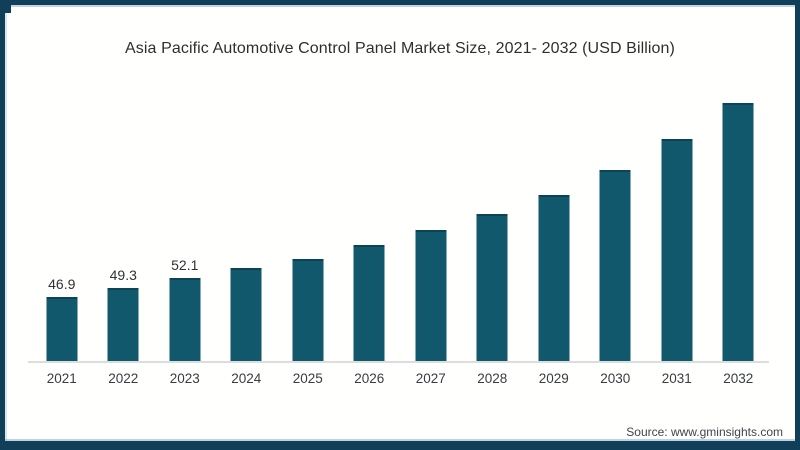  Describe the element at coordinates (369, 303) in the screenshot. I see `bar-2026` at that location.